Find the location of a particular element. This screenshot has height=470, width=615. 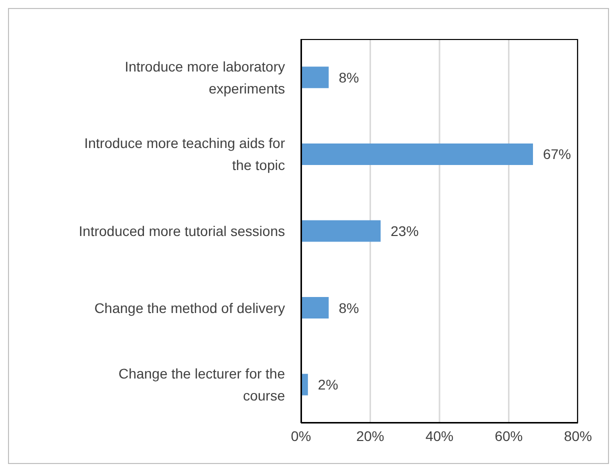

x-tick-label: 20% is located at coordinates (370, 436).